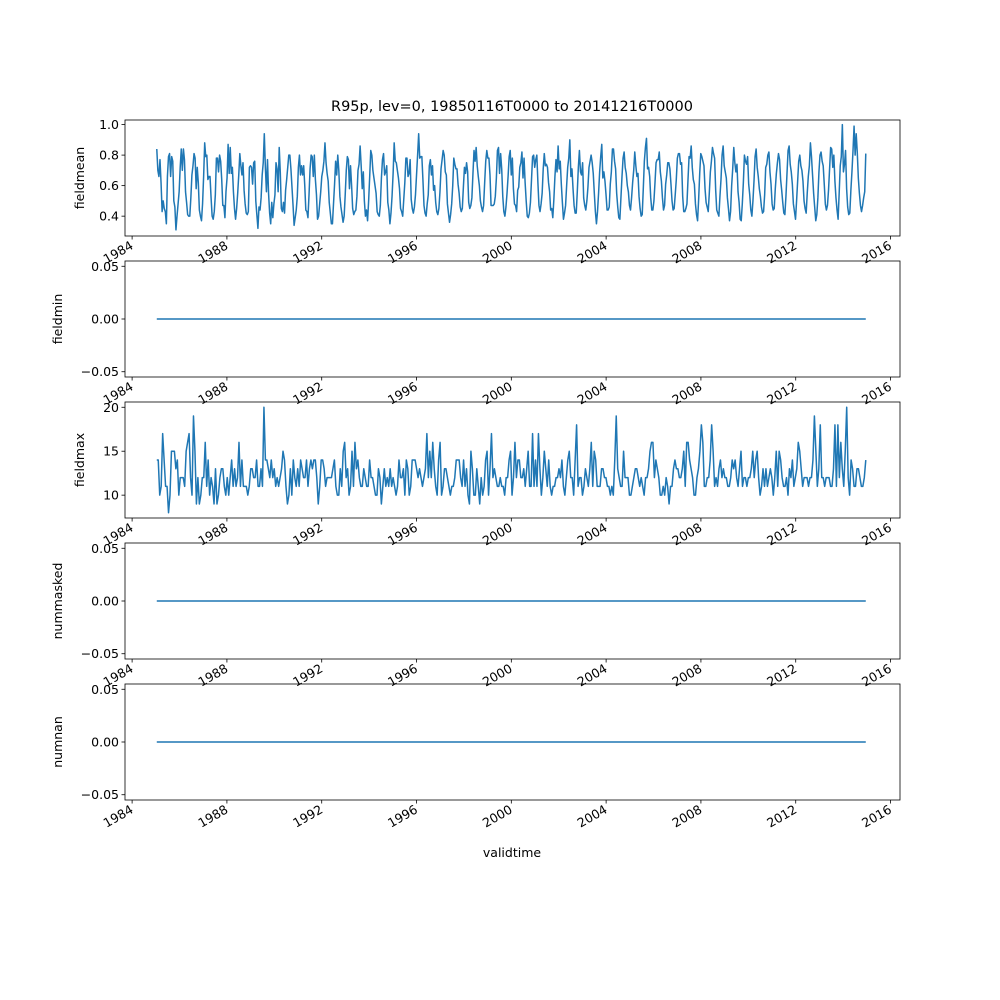  Describe the element at coordinates (100, 371) in the screenshot. I see `fieldmin-y-tick-label: −0.05` at that location.